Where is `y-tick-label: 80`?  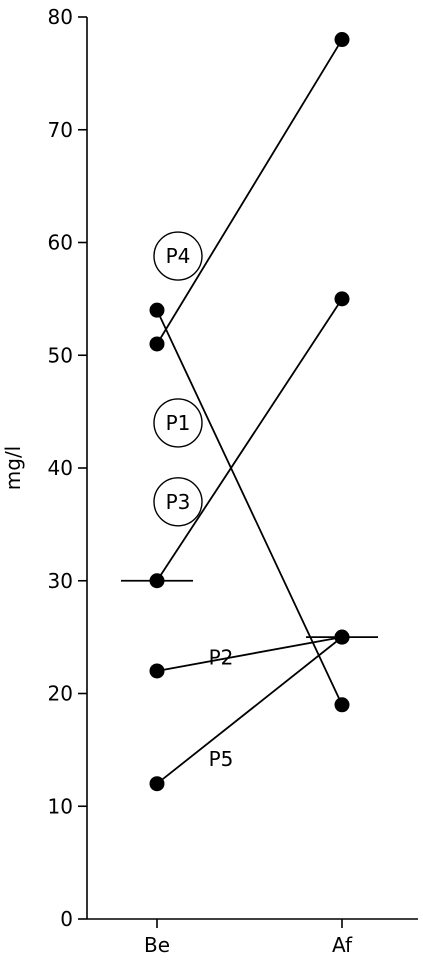
y-tick-label: 80 is located at coordinates (60, 17).